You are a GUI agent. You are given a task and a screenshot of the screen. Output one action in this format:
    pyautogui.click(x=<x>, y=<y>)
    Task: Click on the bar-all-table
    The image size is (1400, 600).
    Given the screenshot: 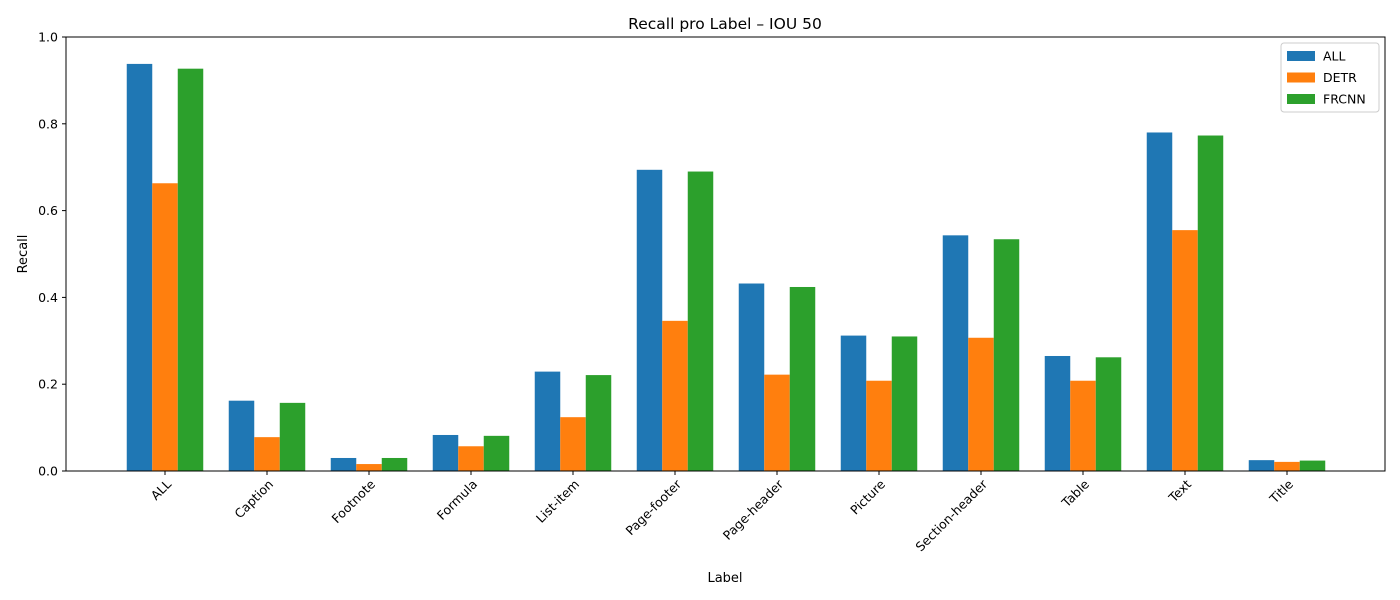 What is the action you would take?
    pyautogui.click(x=1057, y=413)
    